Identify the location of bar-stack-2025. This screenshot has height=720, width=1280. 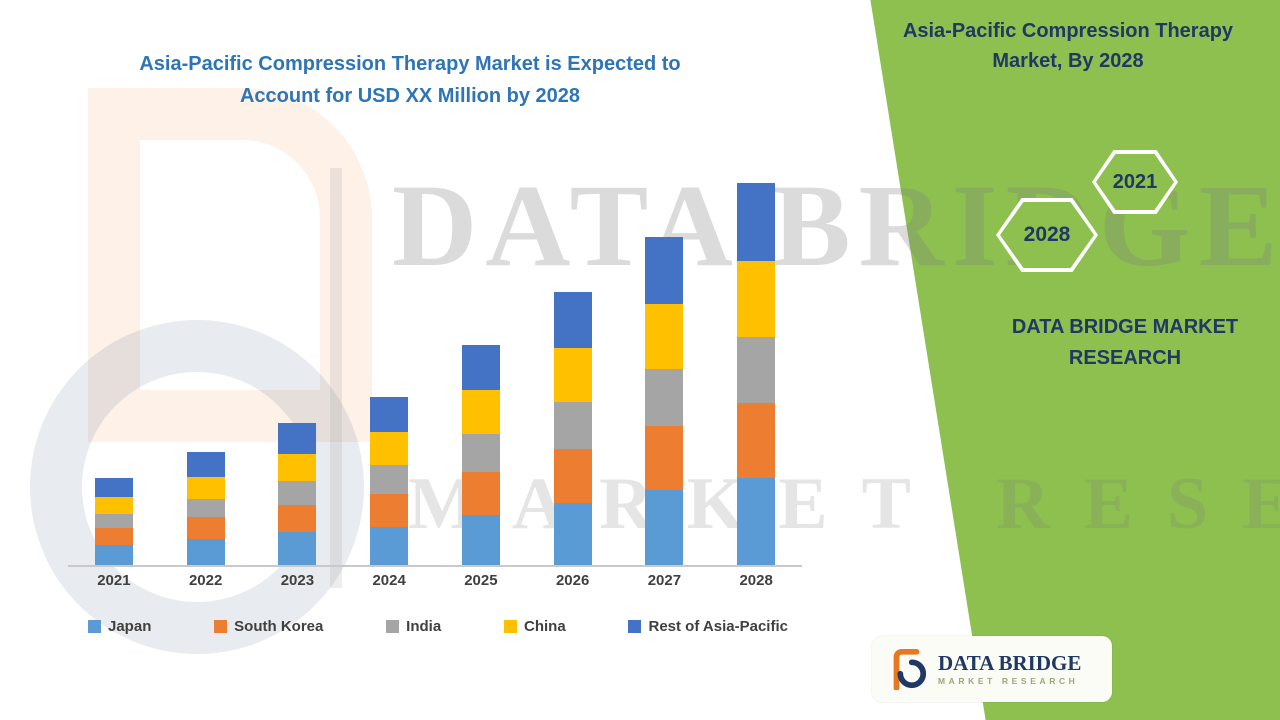
(480, 455).